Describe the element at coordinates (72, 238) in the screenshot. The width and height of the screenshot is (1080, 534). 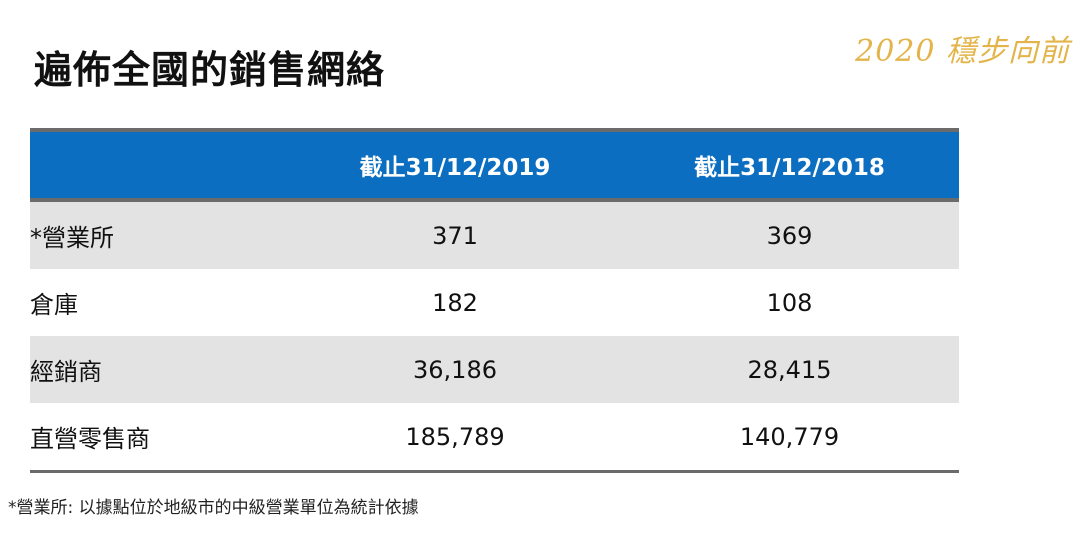
I see `row-label: *營業所` at that location.